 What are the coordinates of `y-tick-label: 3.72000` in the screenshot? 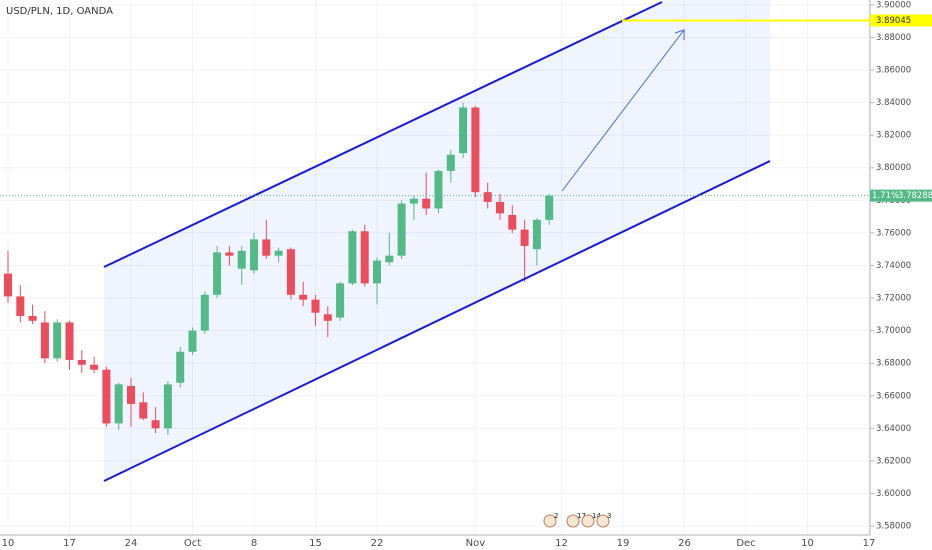 It's located at (893, 299).